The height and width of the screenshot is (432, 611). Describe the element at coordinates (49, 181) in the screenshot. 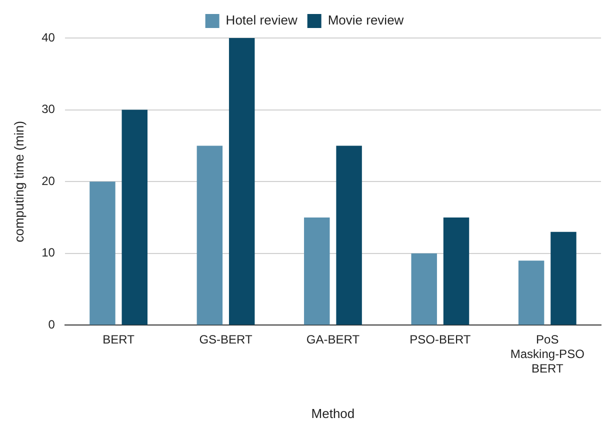

I see `y-tick-label: 20` at that location.